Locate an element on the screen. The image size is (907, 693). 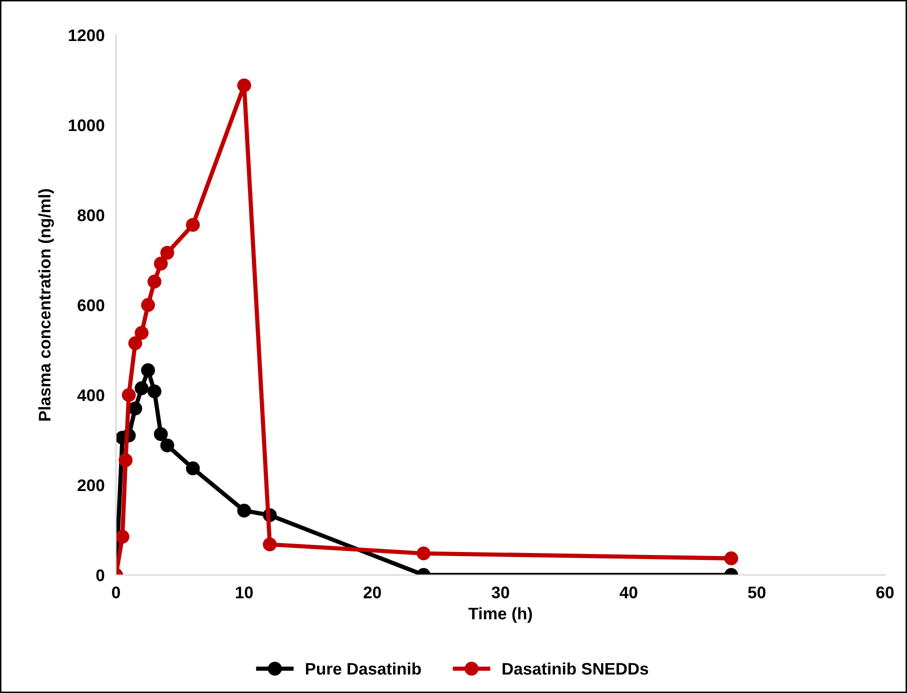
y-tick-label: 400 is located at coordinates (90, 395).